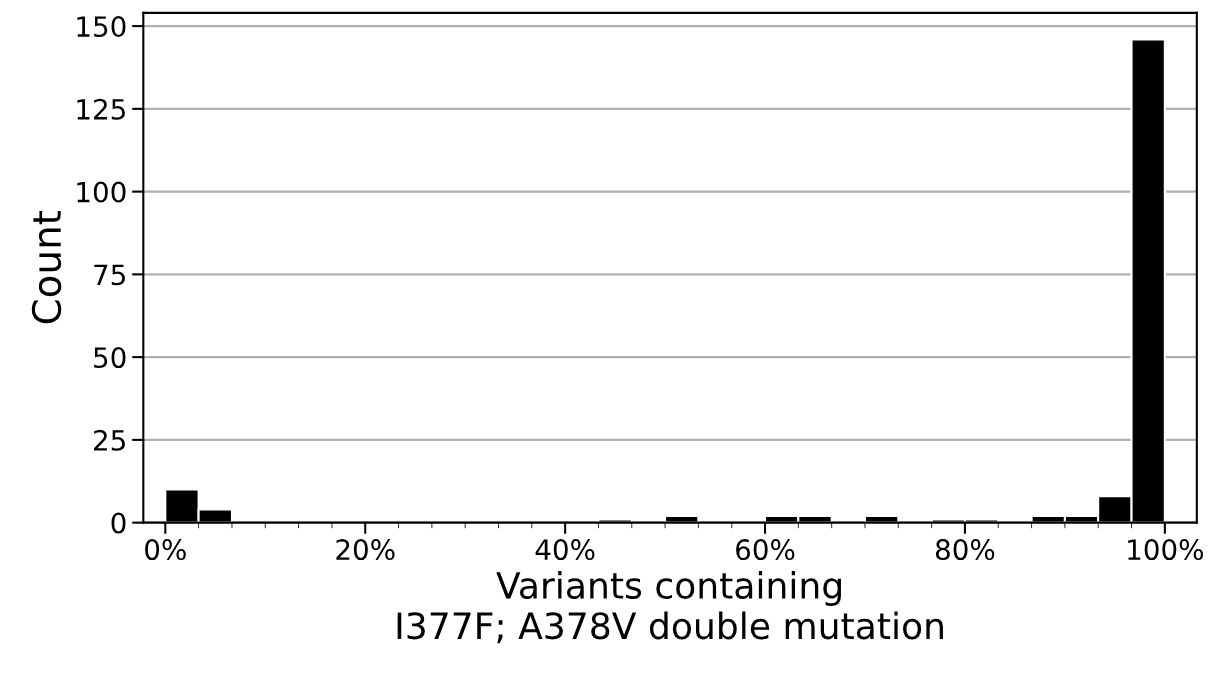  Describe the element at coordinates (46, 267) in the screenshot. I see `y-axis-title: Count` at that location.